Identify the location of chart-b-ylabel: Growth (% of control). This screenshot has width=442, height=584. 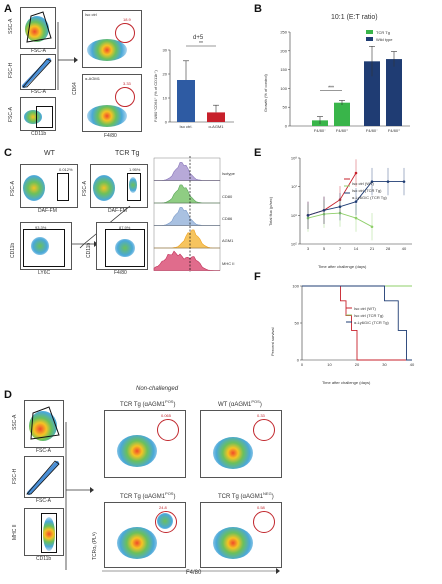
(265, 93).